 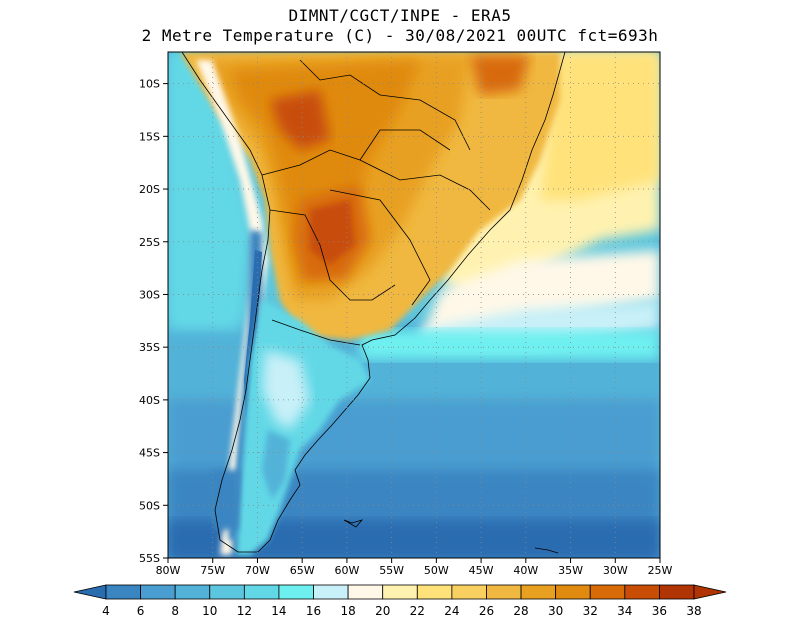 I want to click on colorbar-label: 4, so click(x=106, y=611).